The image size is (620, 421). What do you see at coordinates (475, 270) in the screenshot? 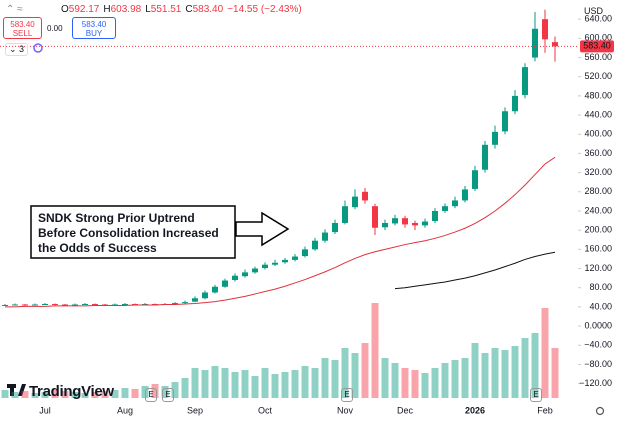
I see `moving-average` at bounding box center [475, 270].